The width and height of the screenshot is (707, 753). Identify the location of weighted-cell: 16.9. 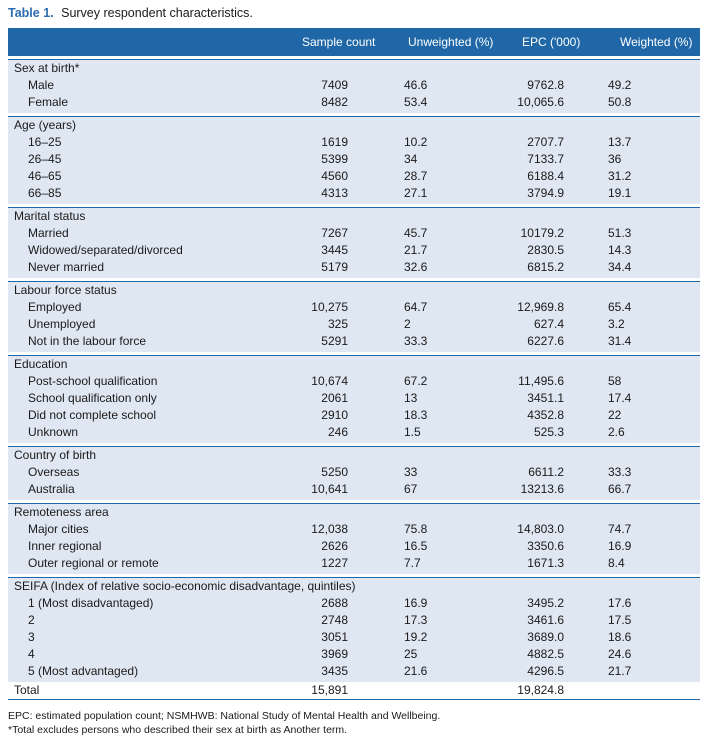
(646, 546).